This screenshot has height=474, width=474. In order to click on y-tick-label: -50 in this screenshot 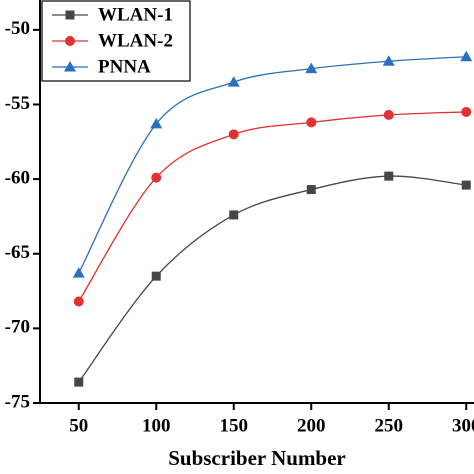, I will do `click(17, 28)`.